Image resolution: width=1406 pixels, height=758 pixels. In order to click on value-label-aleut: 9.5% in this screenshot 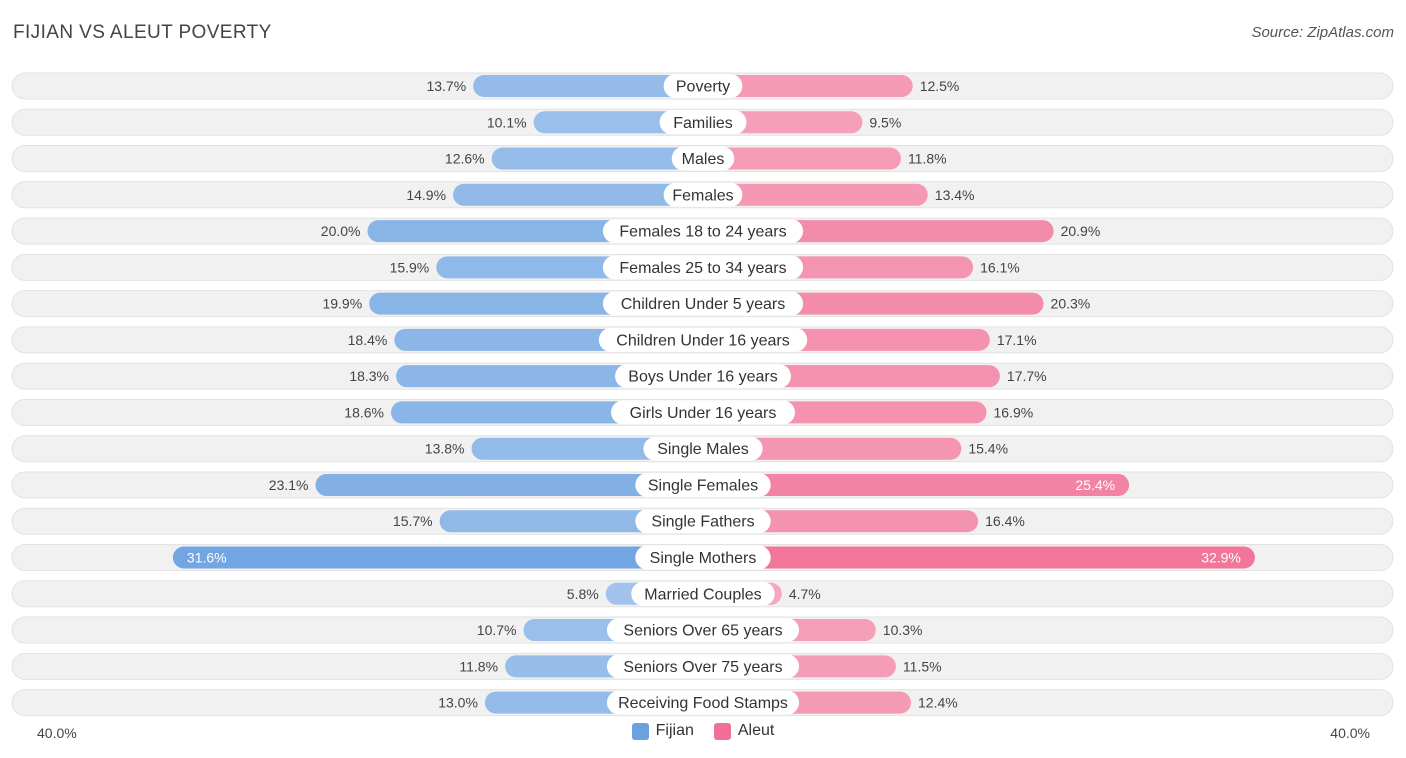, I will do `click(885, 122)`.